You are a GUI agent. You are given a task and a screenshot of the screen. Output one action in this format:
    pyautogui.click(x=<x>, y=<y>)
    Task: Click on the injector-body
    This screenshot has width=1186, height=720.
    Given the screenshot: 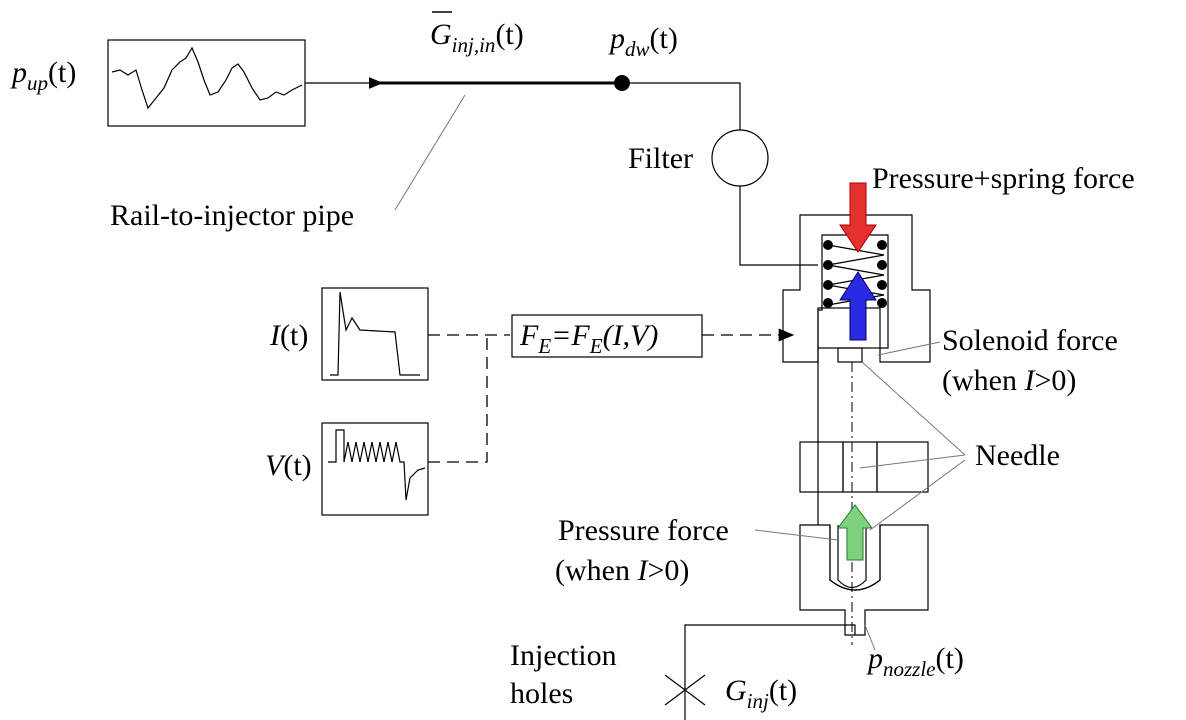 What is the action you would take?
    pyautogui.click(x=856, y=288)
    